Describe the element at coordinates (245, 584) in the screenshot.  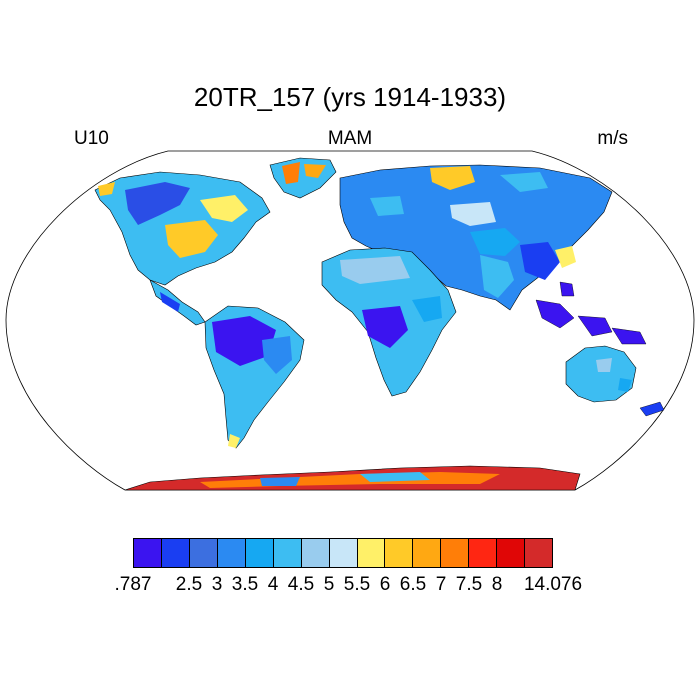
I see `colorbar-tick-label: 3.5` at that location.